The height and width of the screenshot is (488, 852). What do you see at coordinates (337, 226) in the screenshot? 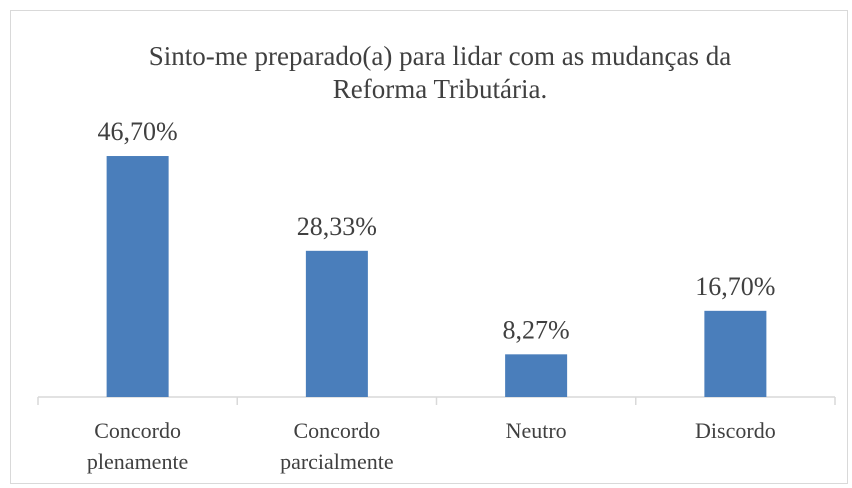
I see `data-label: 28,33%` at bounding box center [337, 226].